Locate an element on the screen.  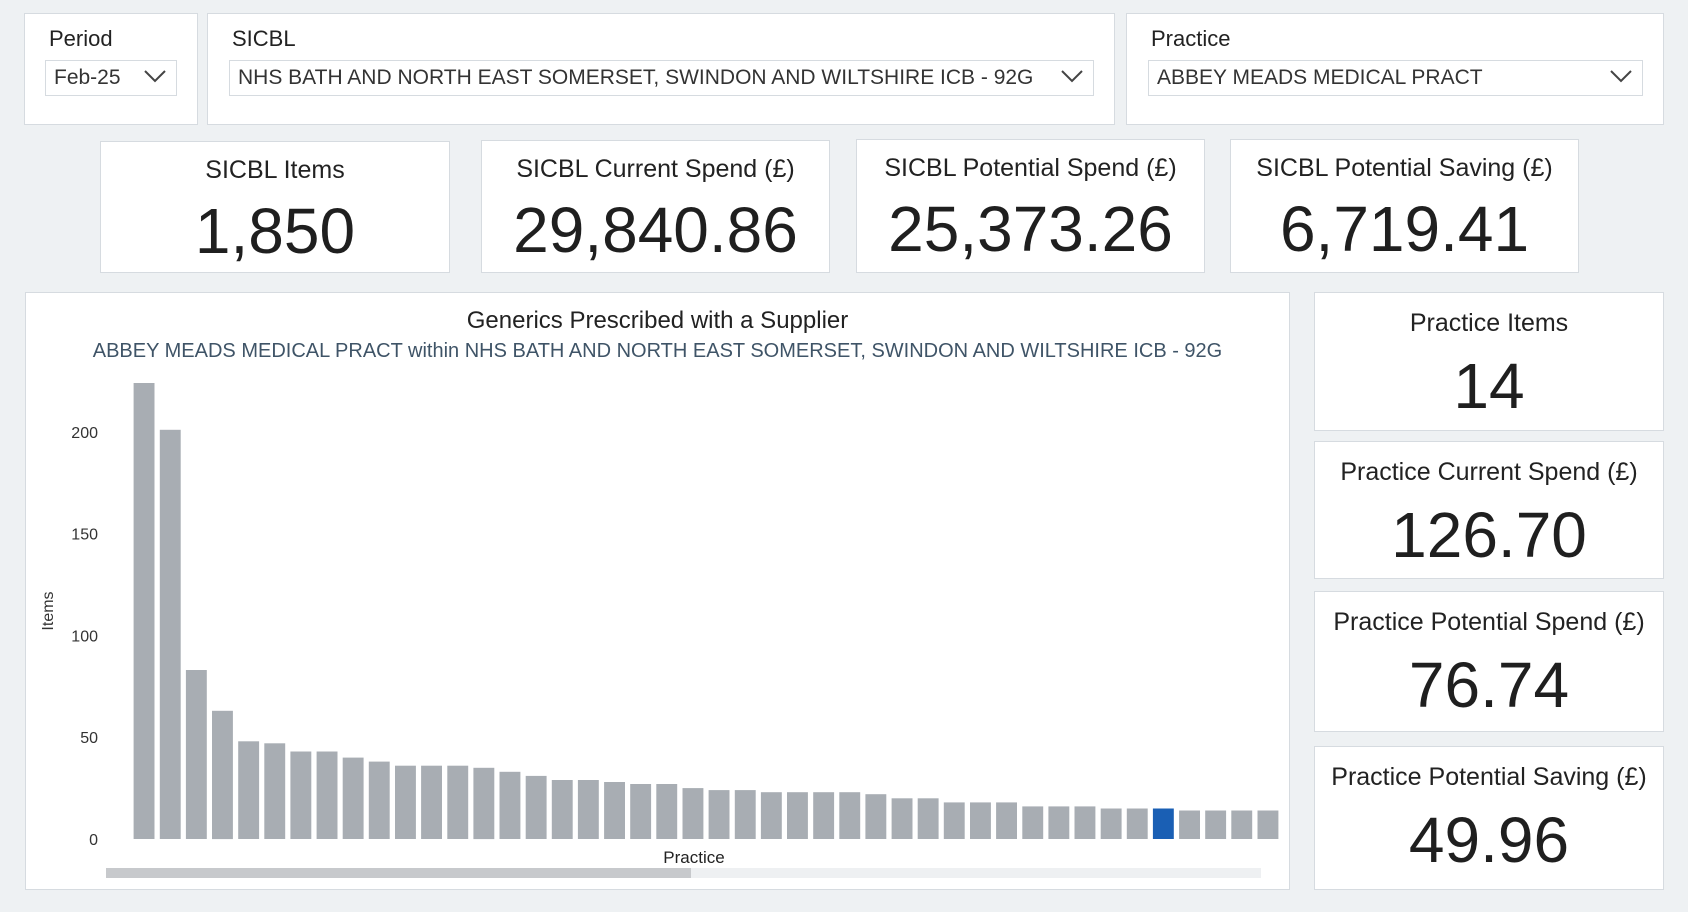
practice-filter-card: Practice ABBEY MEADS MEDICAL PRACT is located at coordinates (1395, 69).